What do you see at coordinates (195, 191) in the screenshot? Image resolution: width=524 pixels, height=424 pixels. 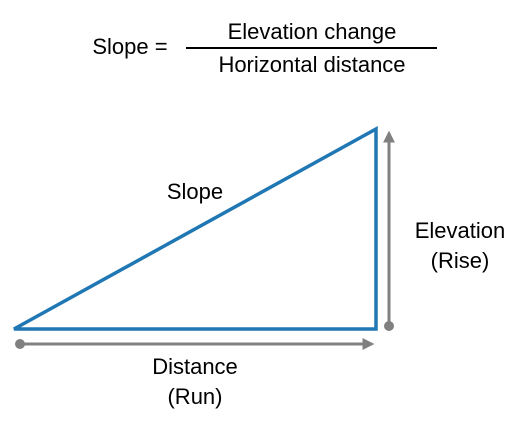 I see `slope-label: Slope` at bounding box center [195, 191].